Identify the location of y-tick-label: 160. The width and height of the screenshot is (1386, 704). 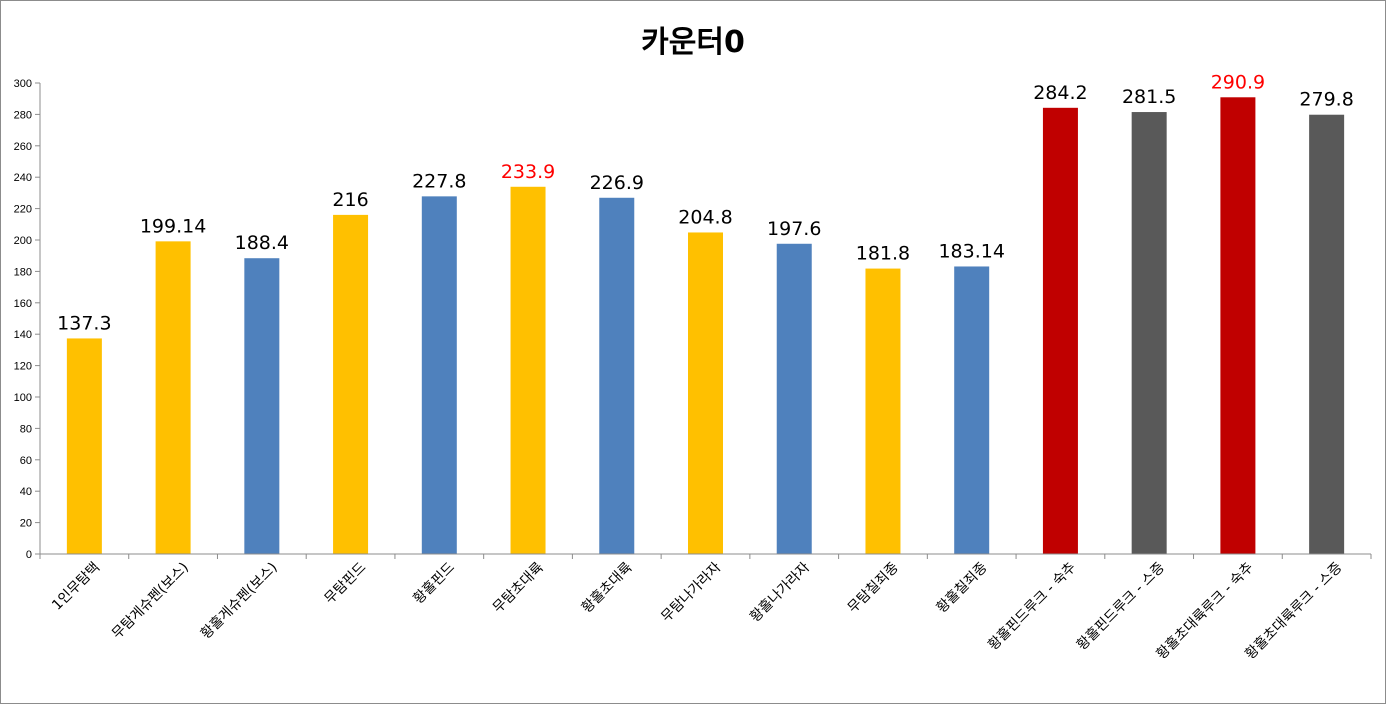
(23, 304).